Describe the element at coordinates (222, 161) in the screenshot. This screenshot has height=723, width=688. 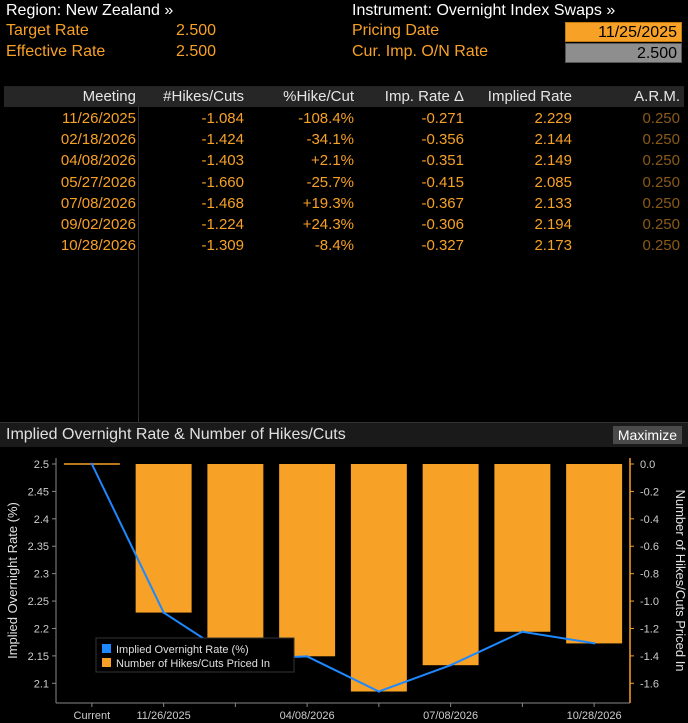
I see `cell-hikes-cuts: -1.403` at that location.